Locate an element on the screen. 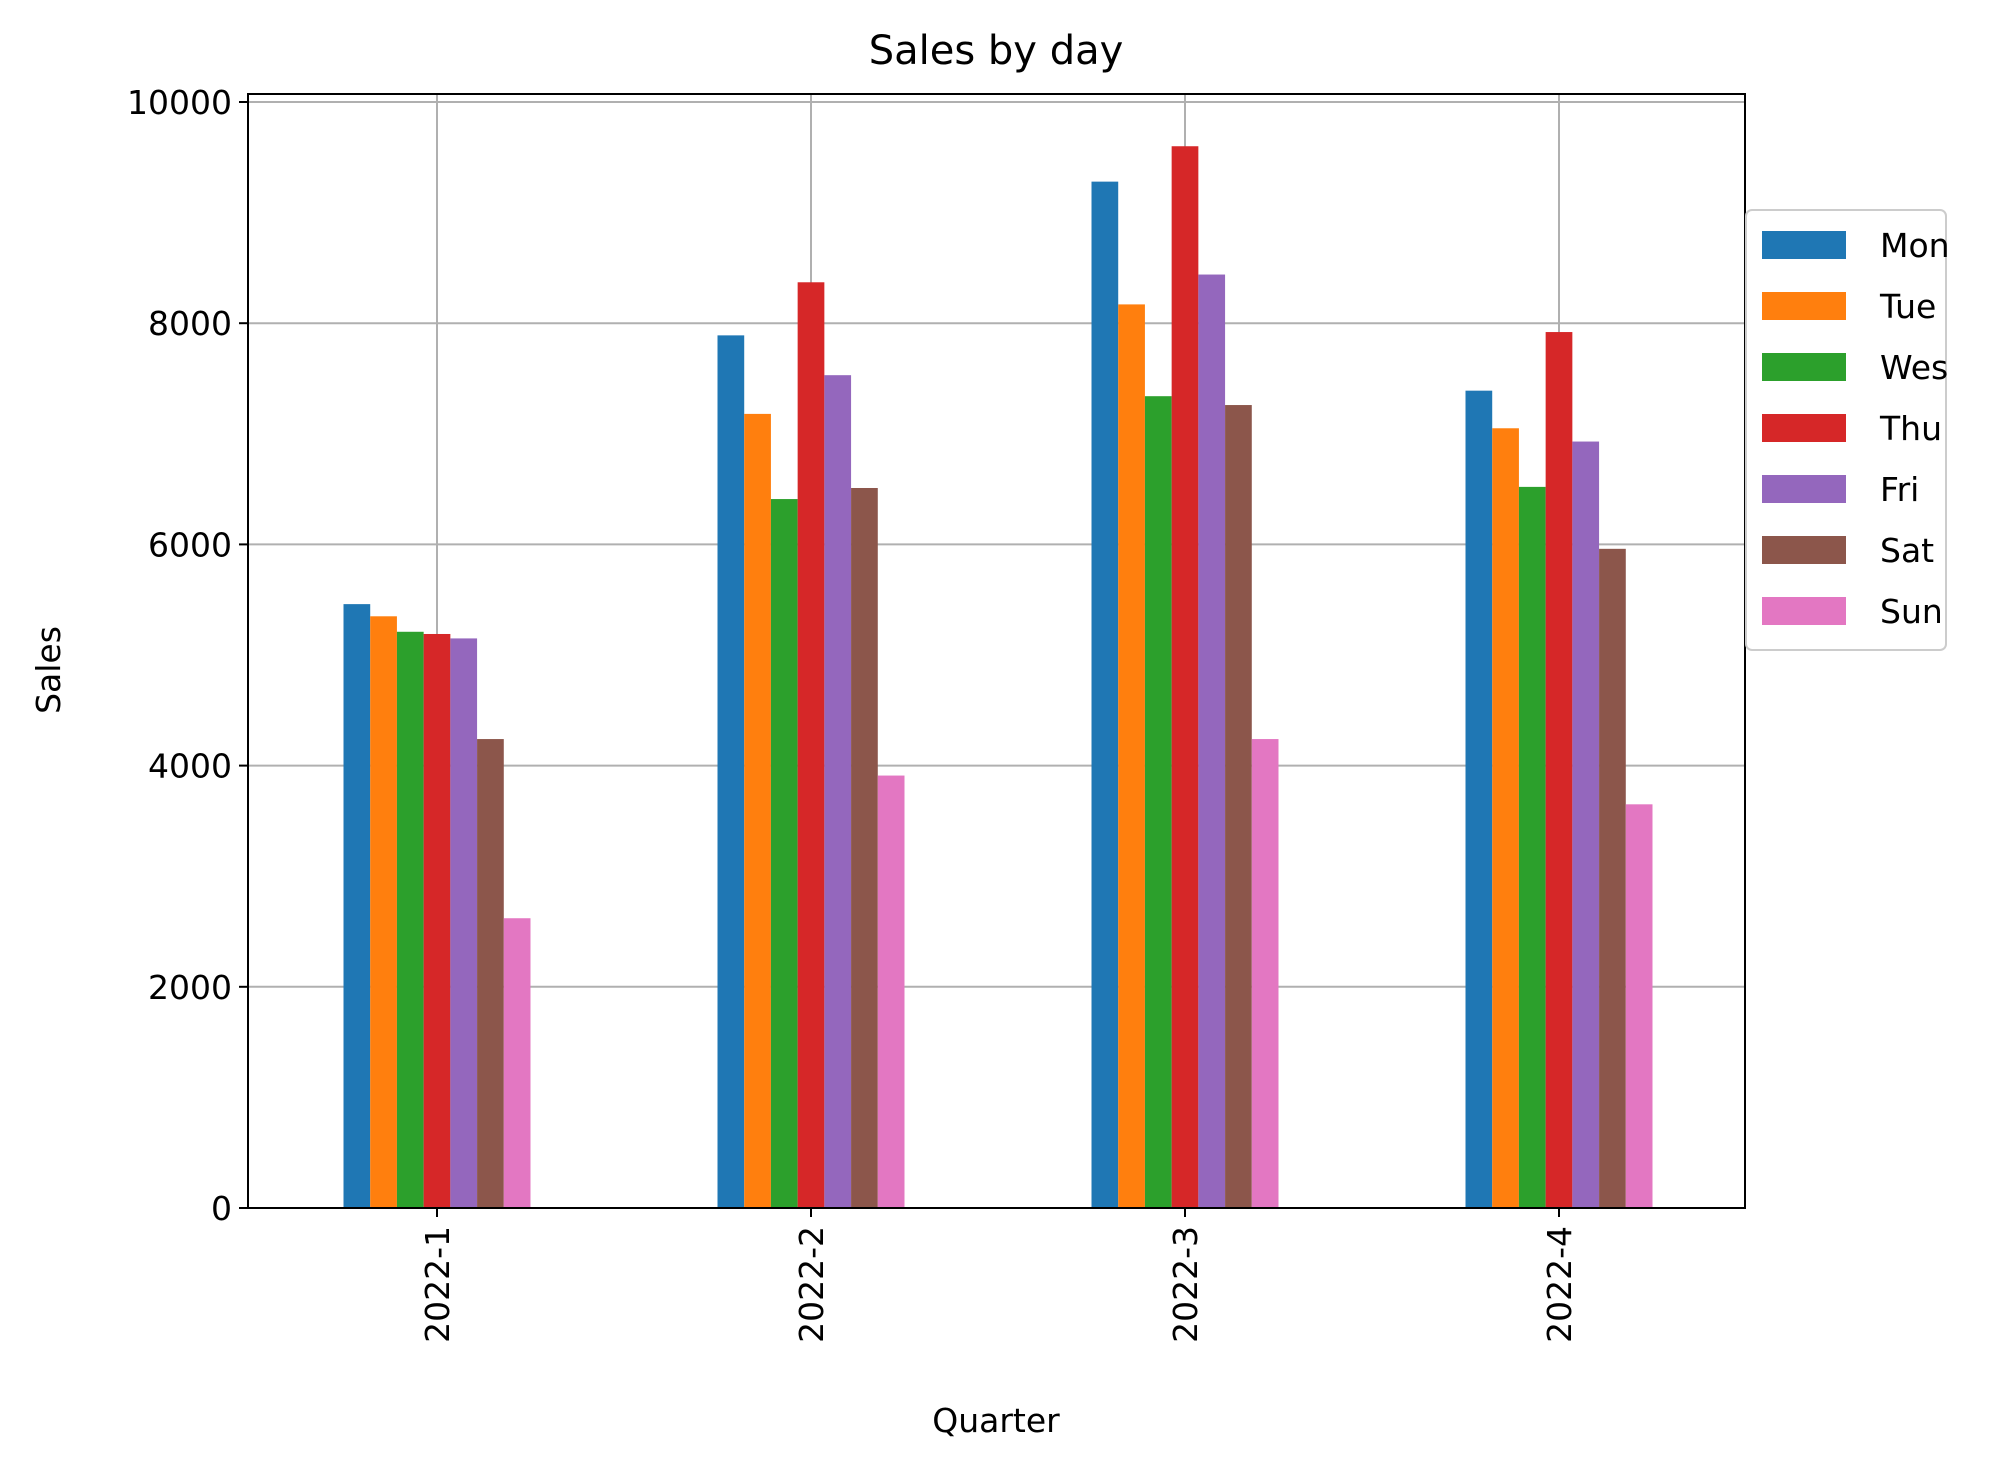 This screenshot has width=2004, height=1470. legend-label: Tue is located at coordinates (1907, 306).